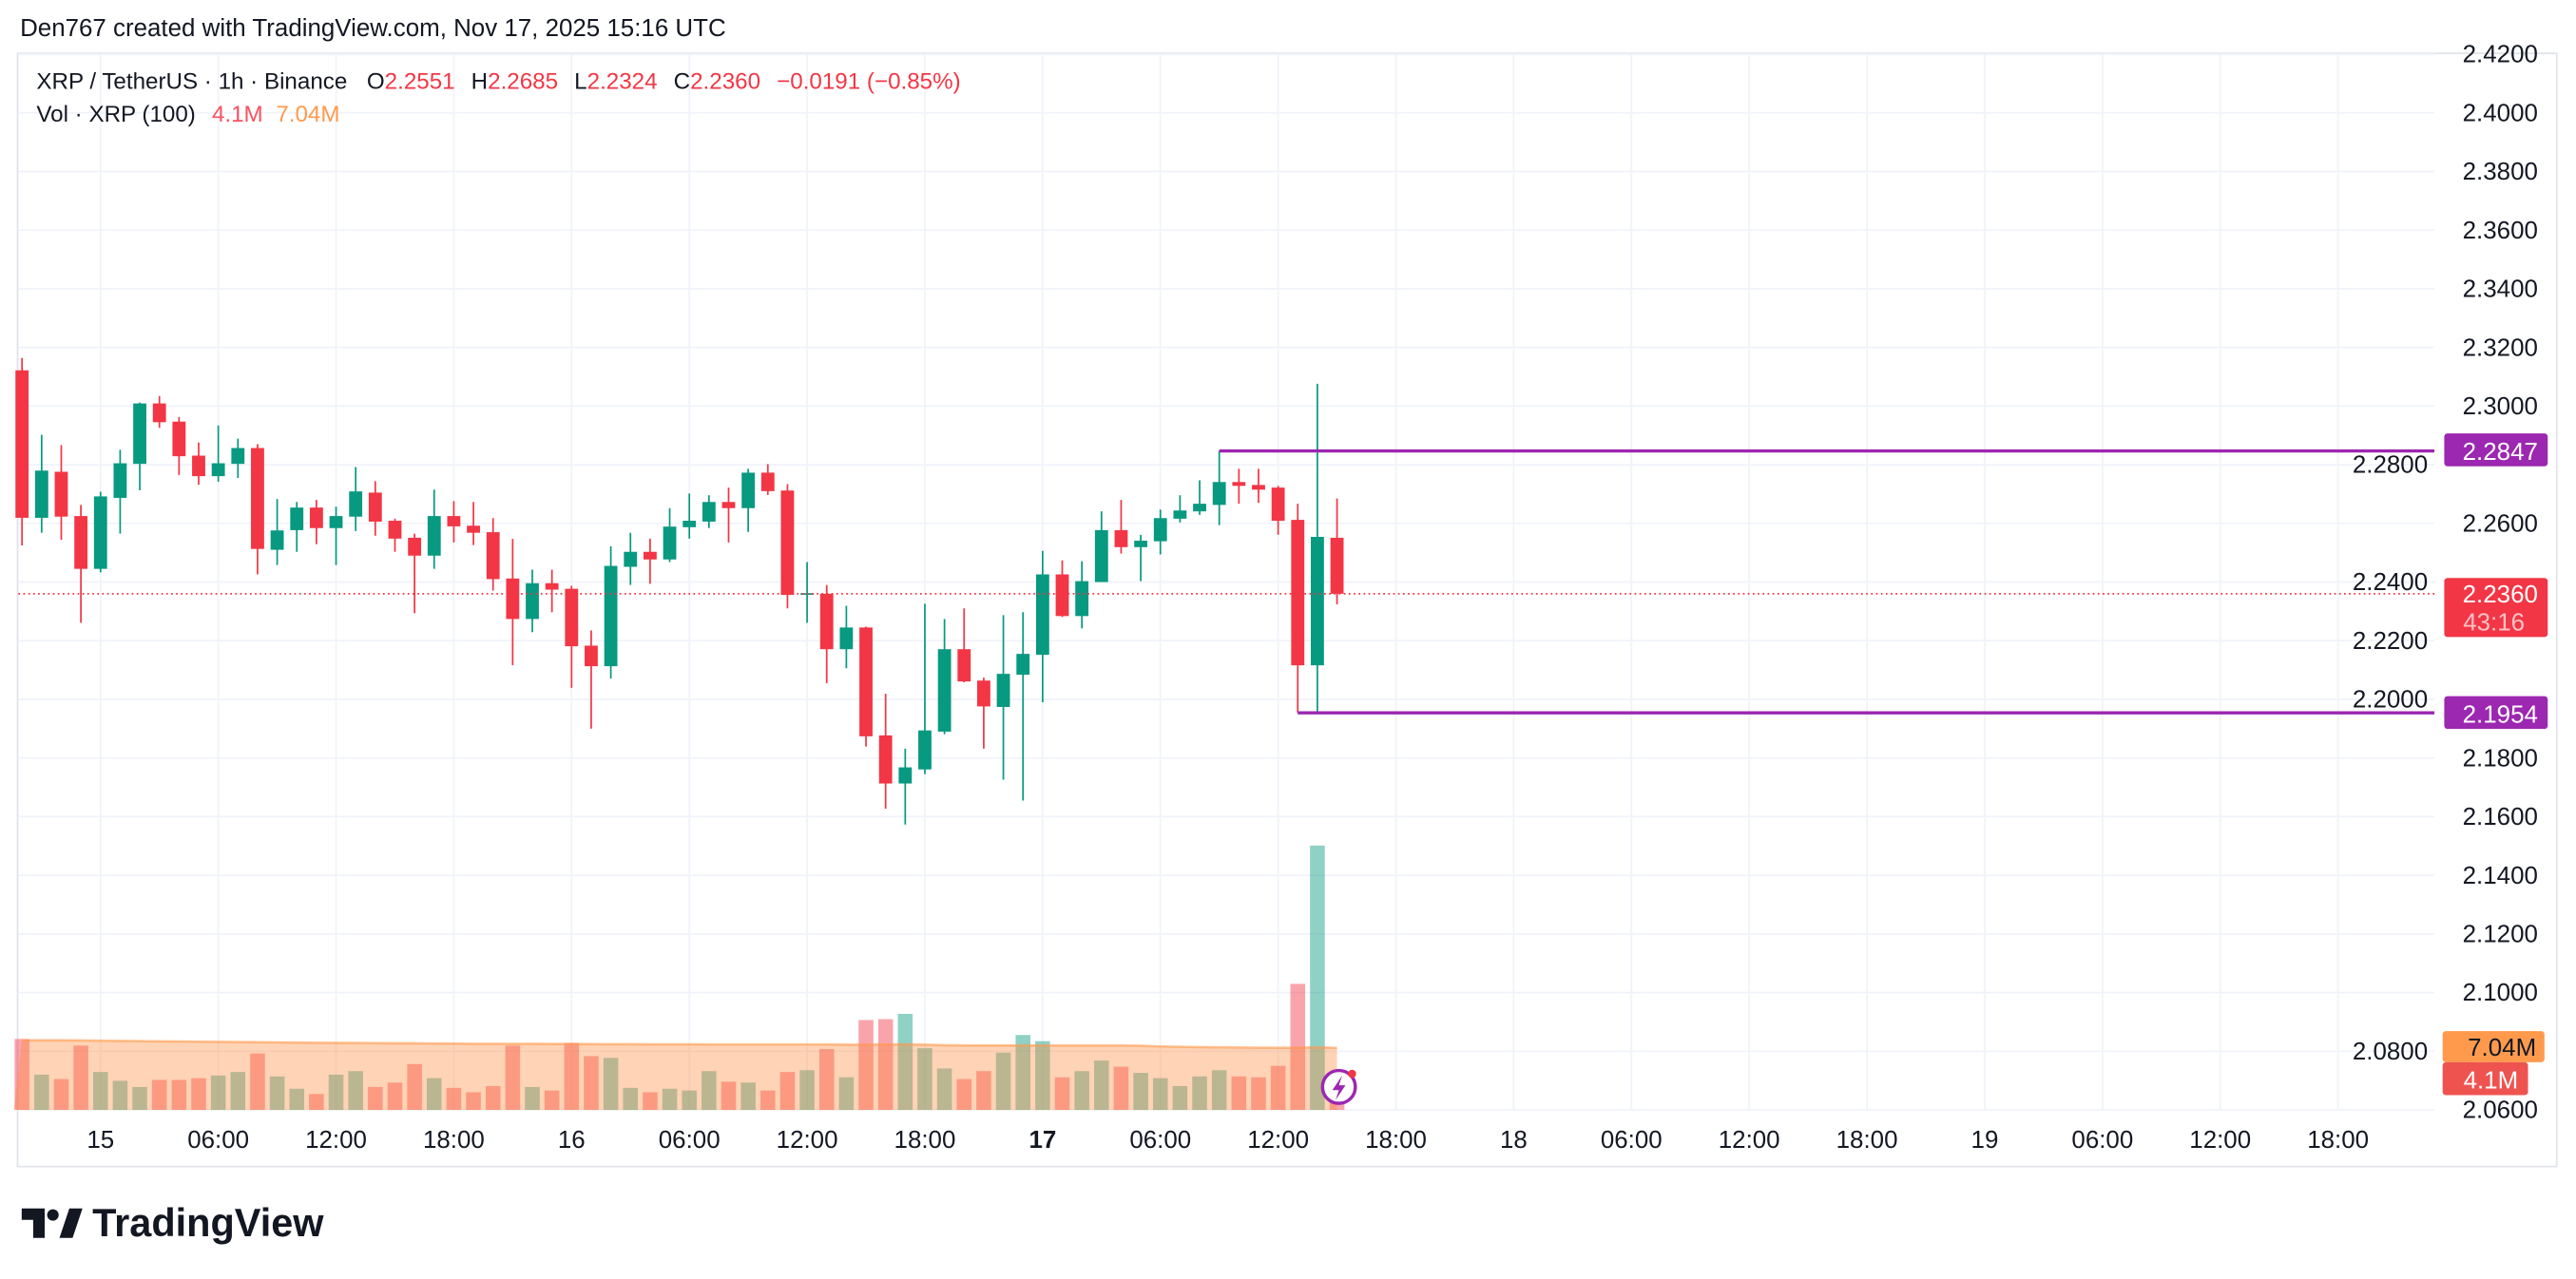 The image size is (2576, 1279). Describe the element at coordinates (679, 978) in the screenshot. I see `volume-pane` at that location.